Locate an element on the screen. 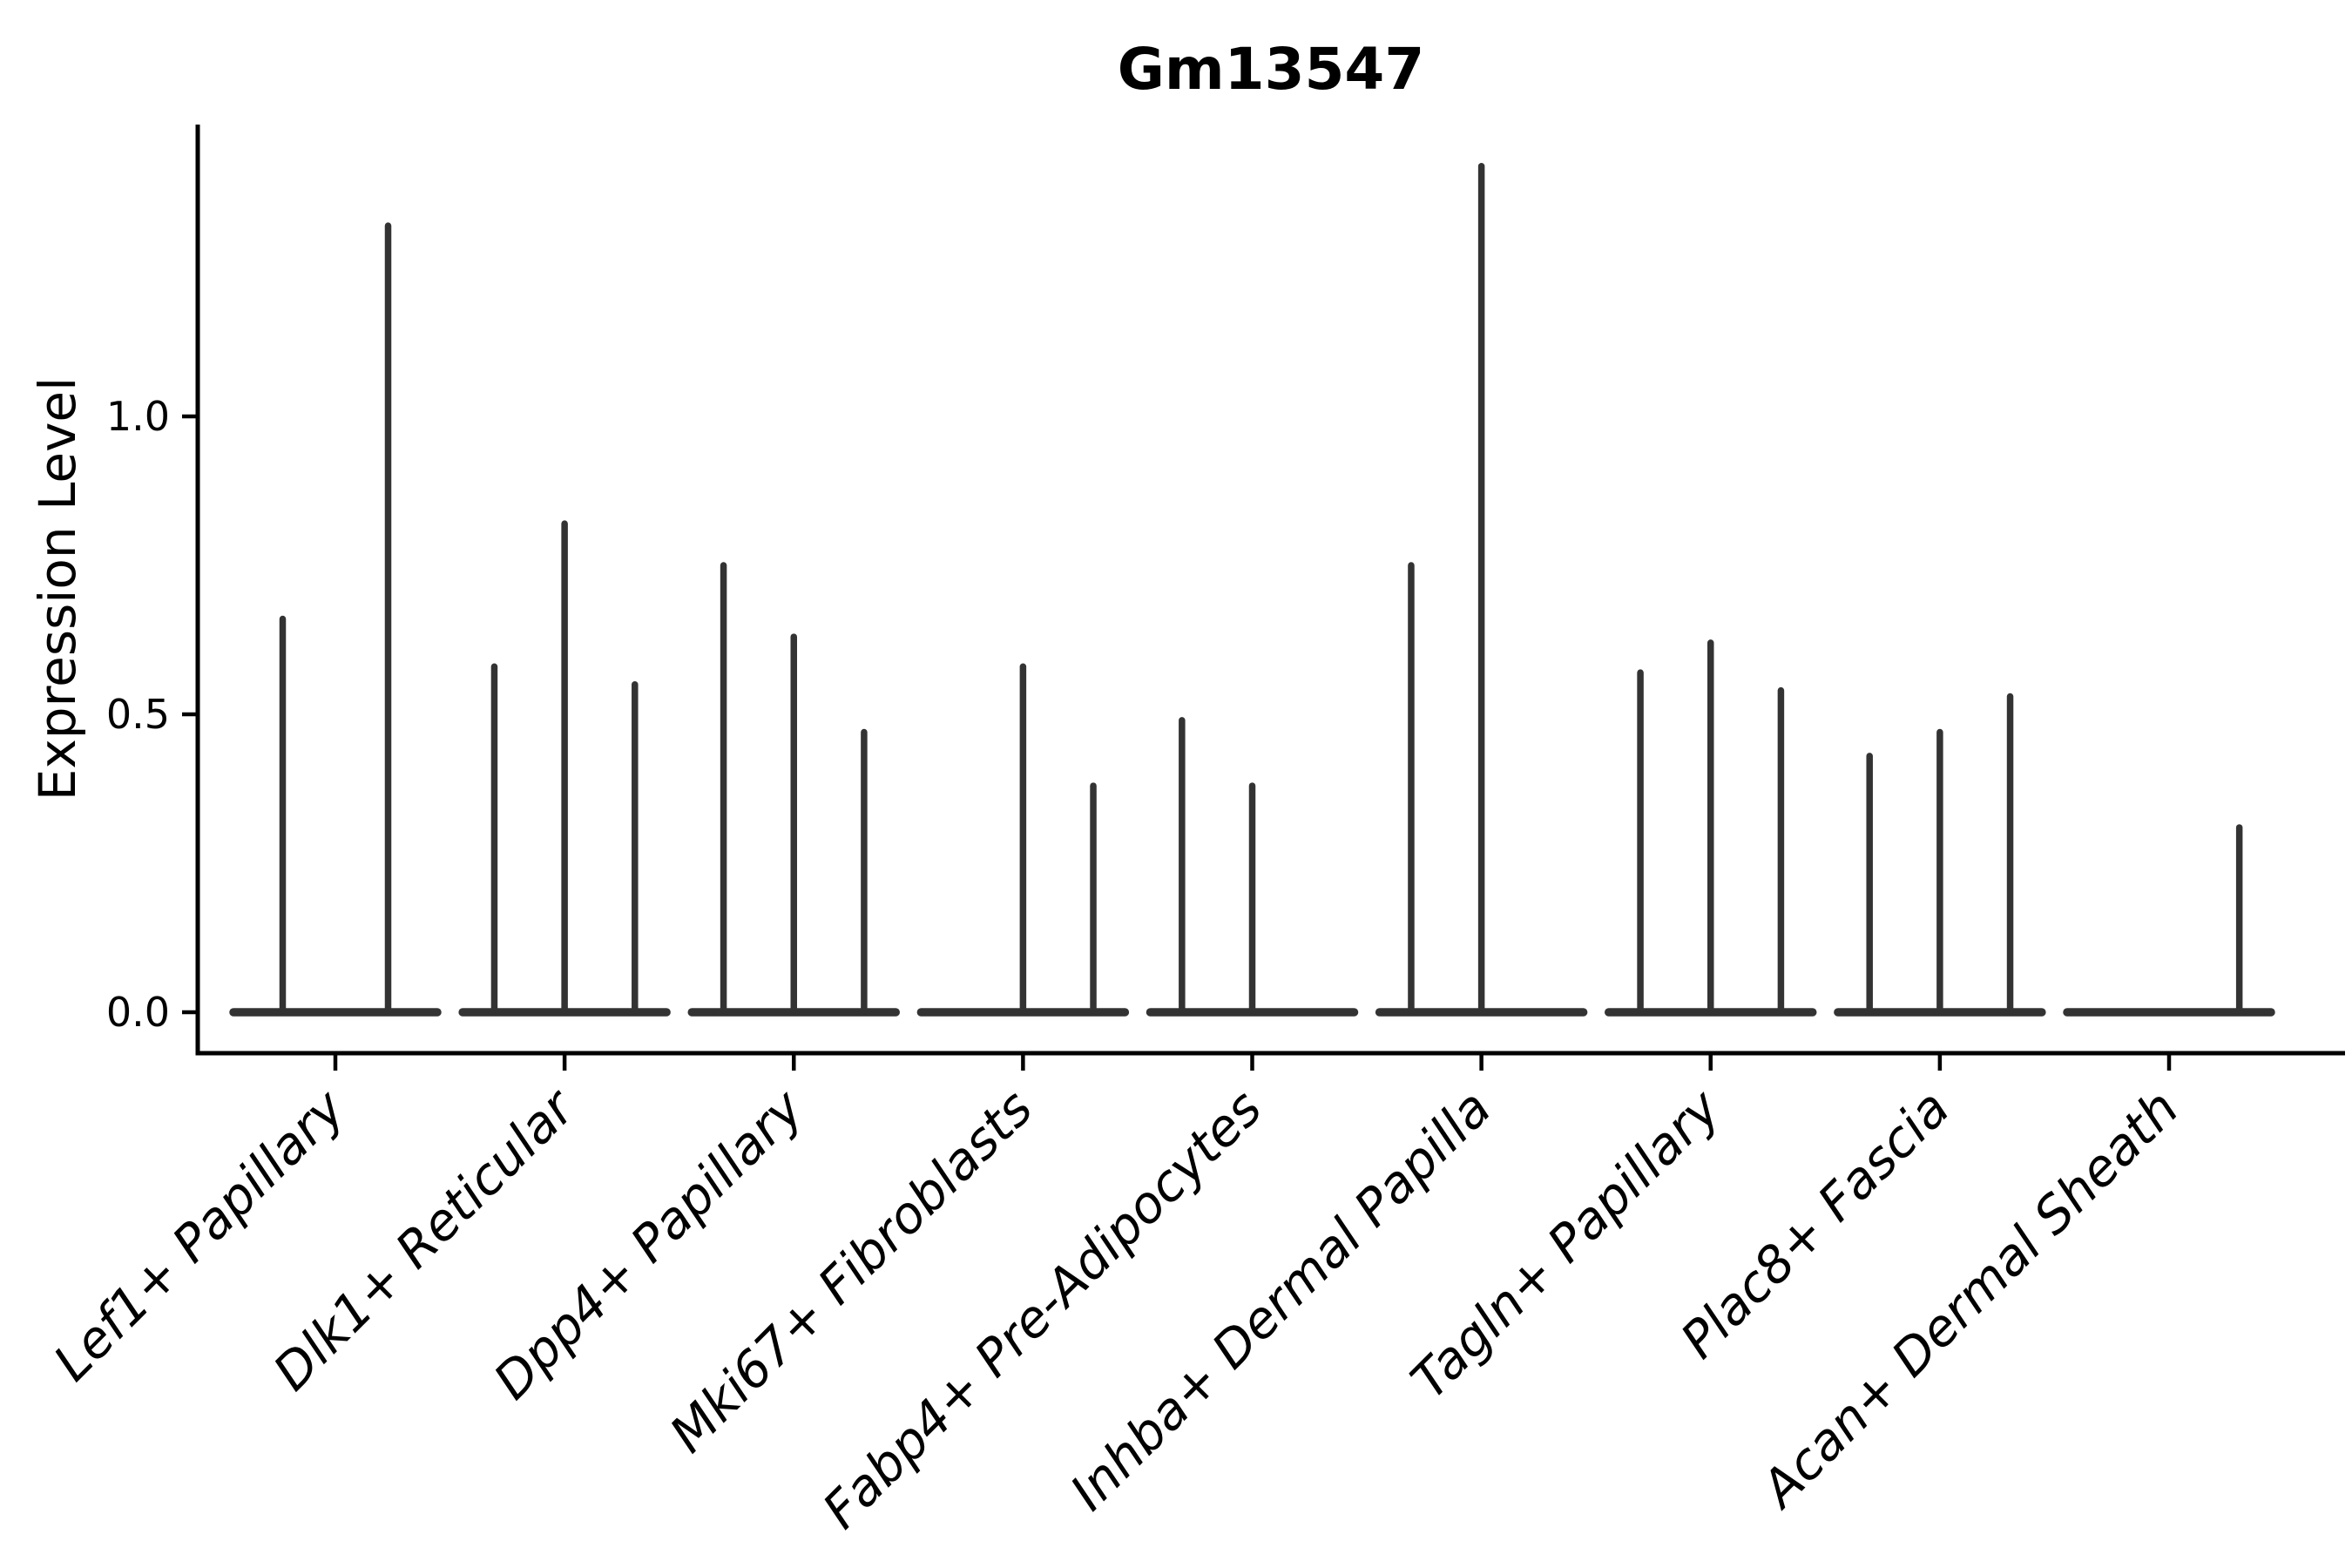  y-tick-label: 0.0 is located at coordinates (138, 1013).